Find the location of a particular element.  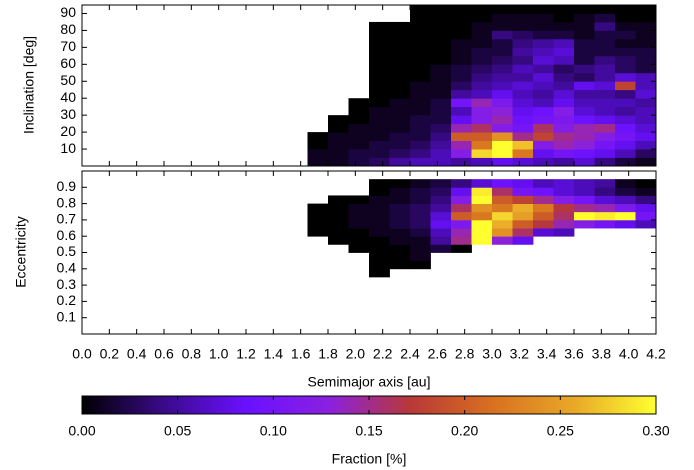

x-tick-label: 3.0 is located at coordinates (492, 354).